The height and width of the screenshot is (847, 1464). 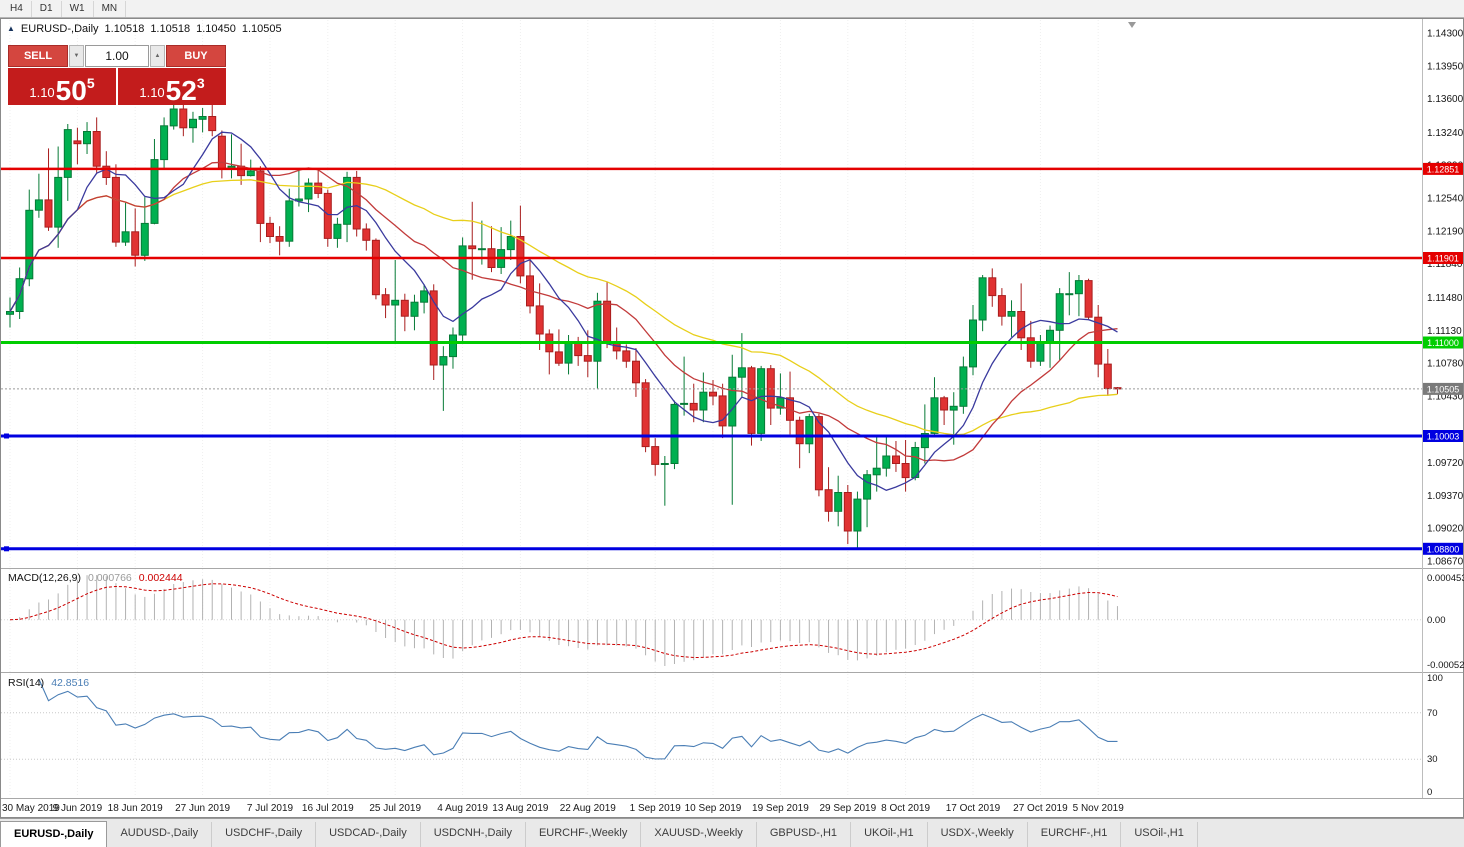 What do you see at coordinates (1429, 792) in the screenshot?
I see `svg-text: 0` at bounding box center [1429, 792].